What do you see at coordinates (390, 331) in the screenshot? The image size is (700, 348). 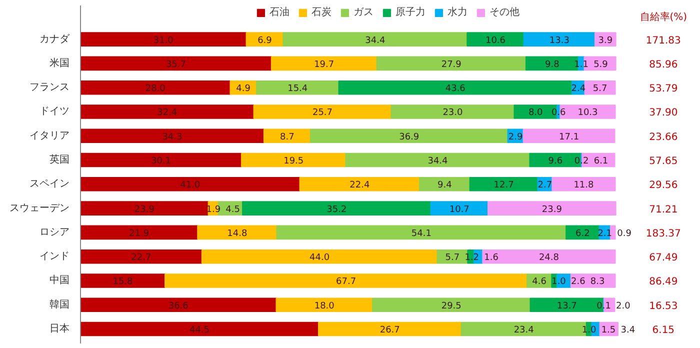 I see `data-label: 26.7` at bounding box center [390, 331].